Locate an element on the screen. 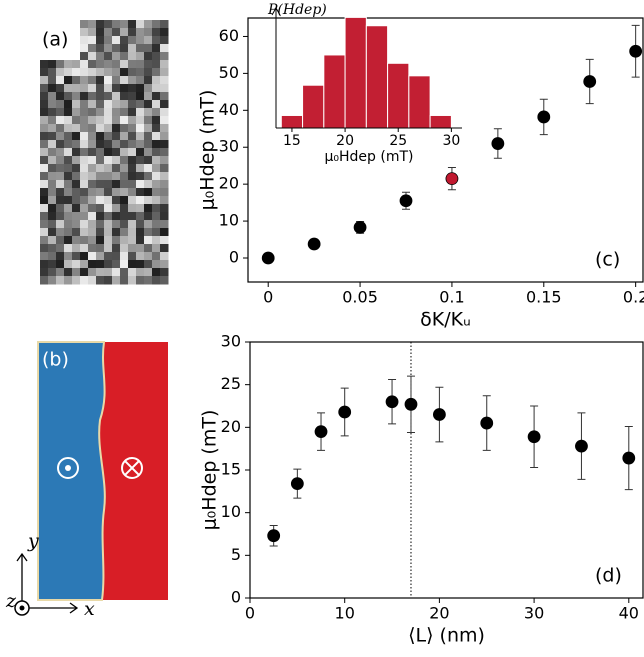 This screenshot has width=644, height=657. panel-label: (c) is located at coordinates (607, 260).